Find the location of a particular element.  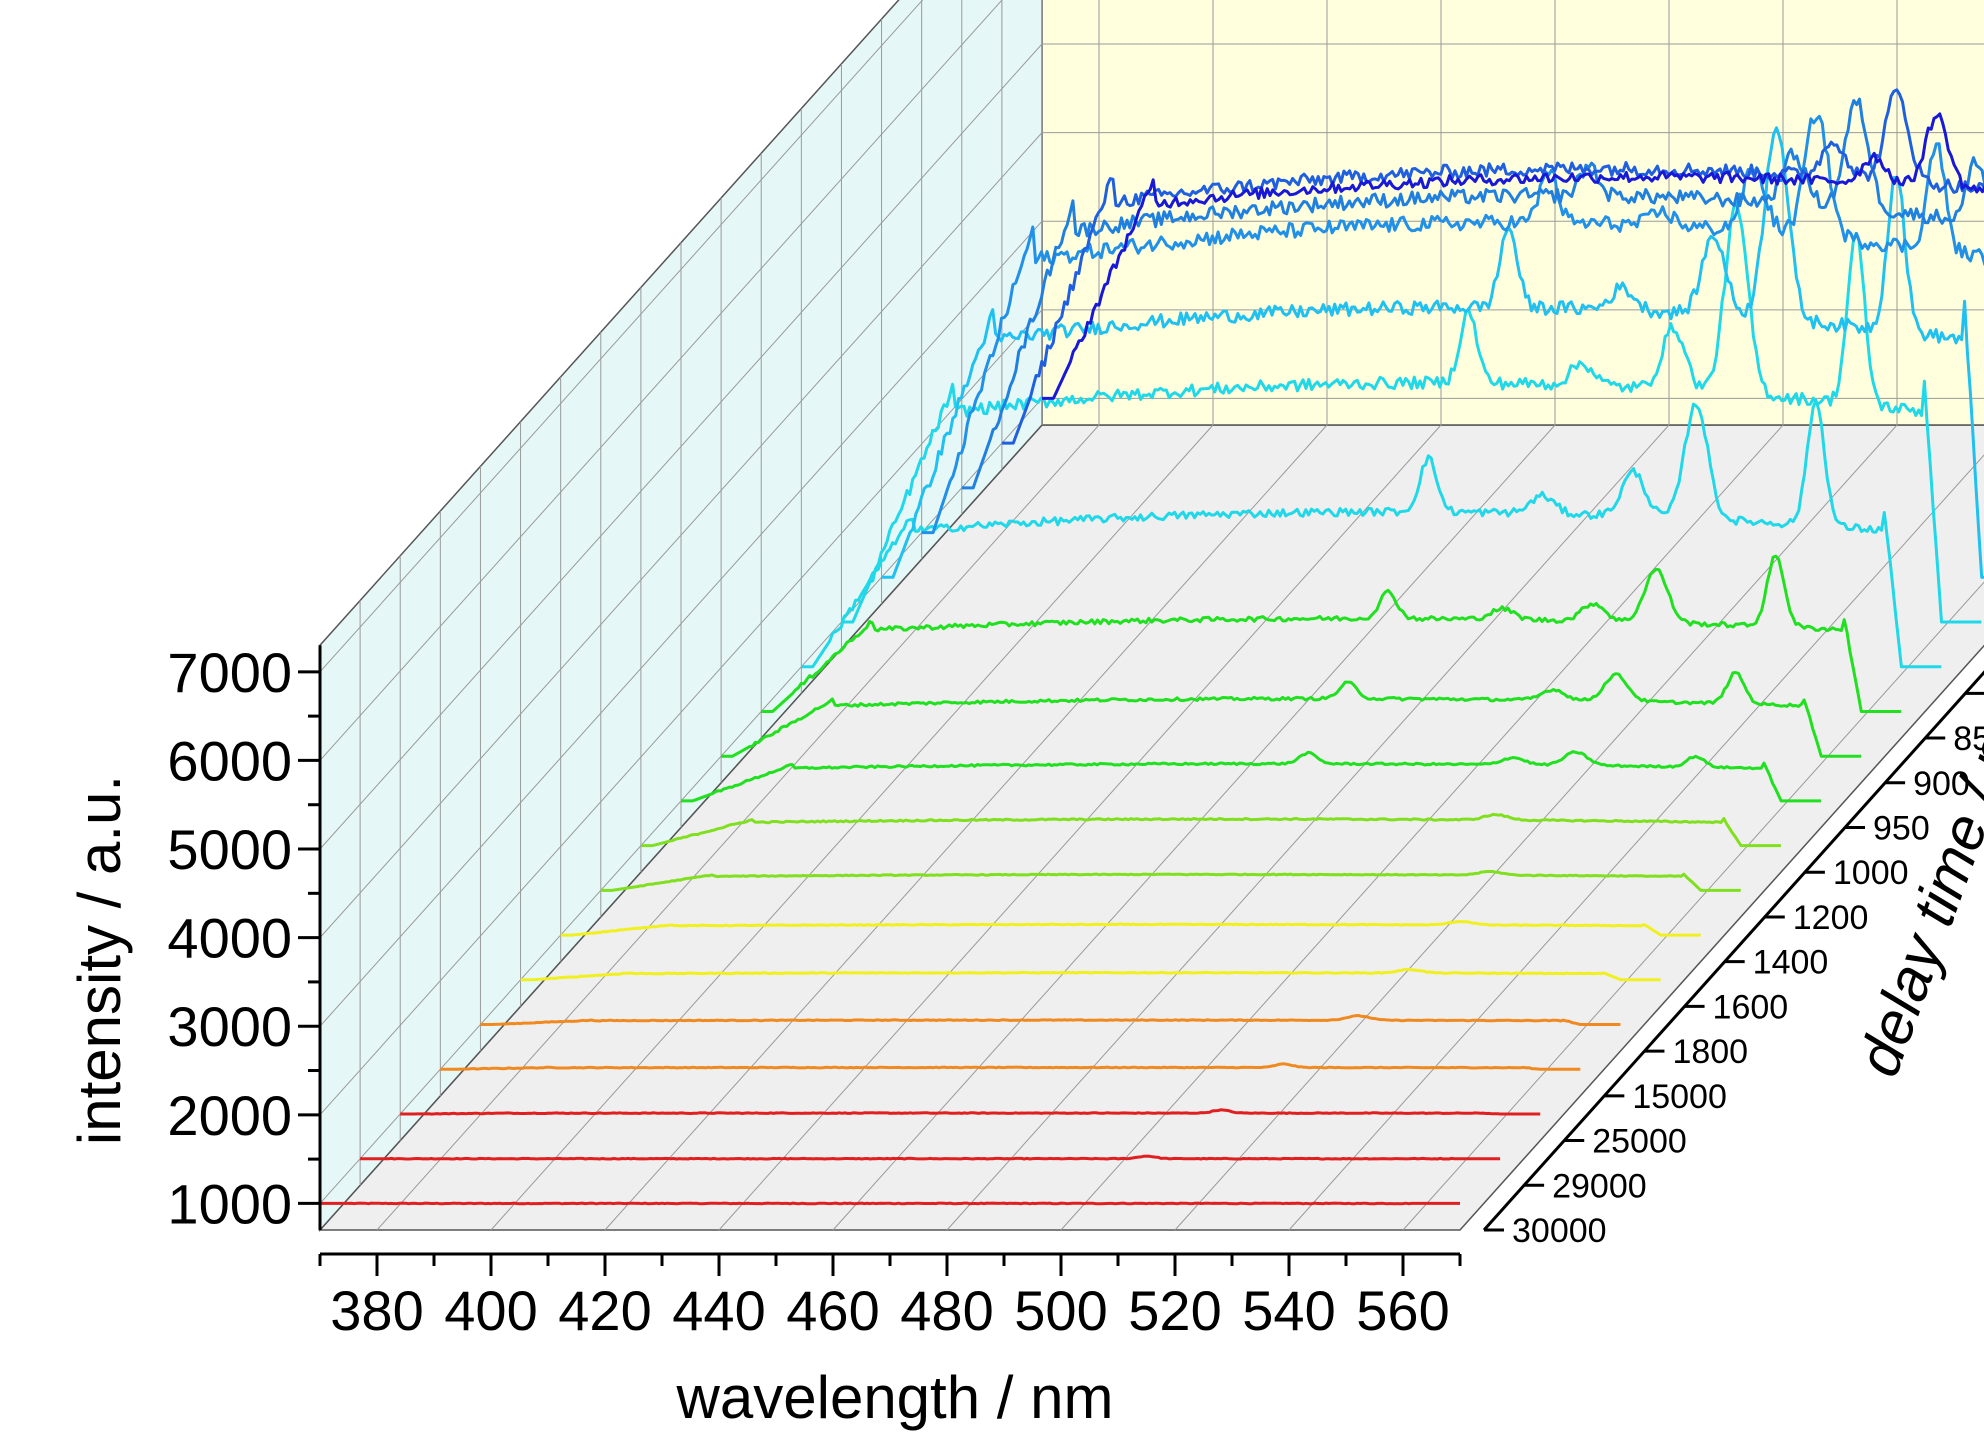

x-tick-label: 420 is located at coordinates (604, 1310).